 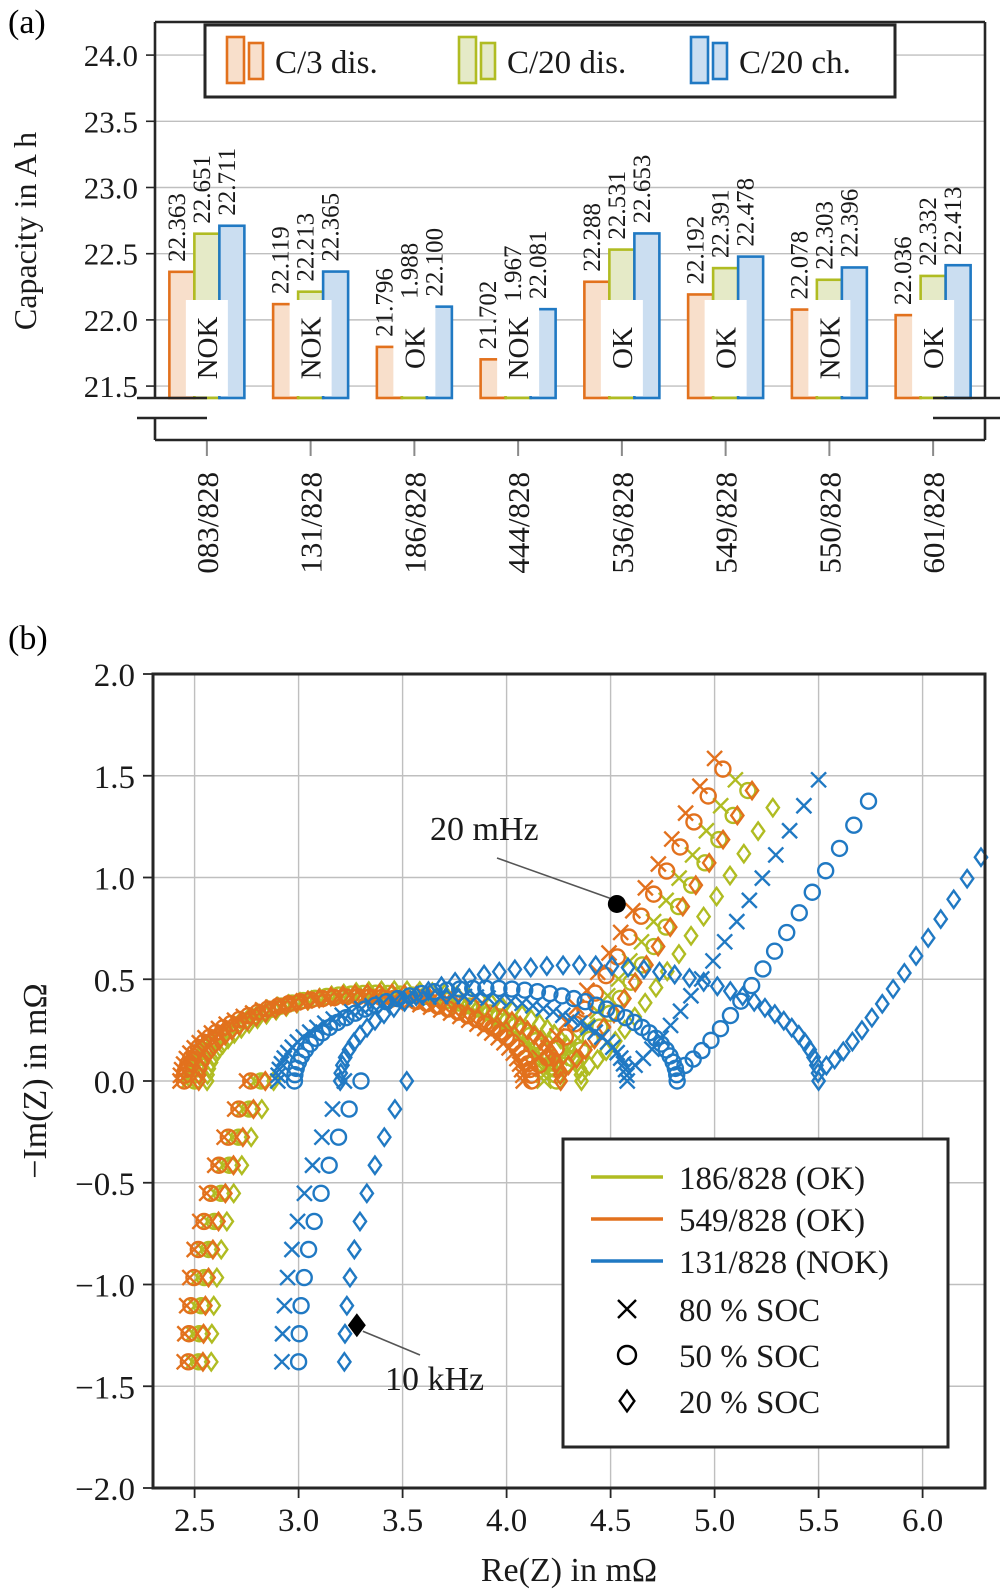 What do you see at coordinates (28, 638) in the screenshot?
I see `panel-b-tag: (b)` at bounding box center [28, 638].